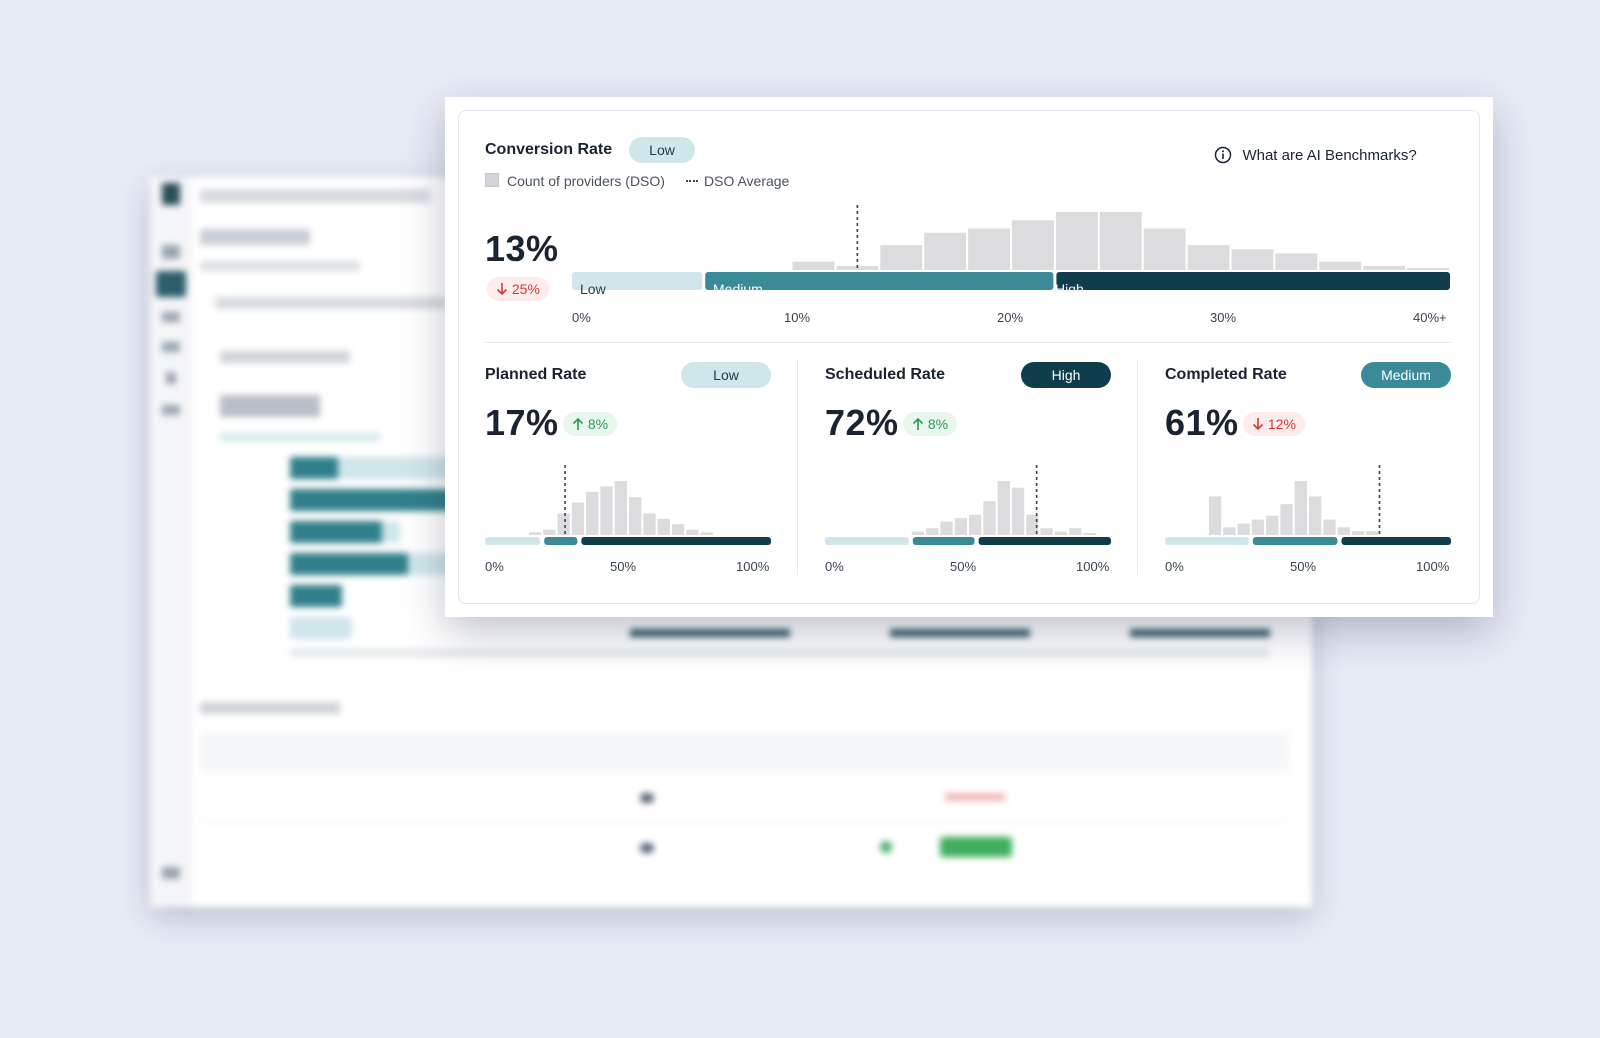 This screenshot has width=1600, height=1038. What do you see at coordinates (1066, 375) in the screenshot?
I see `scheduled-rate-badge: High` at bounding box center [1066, 375].